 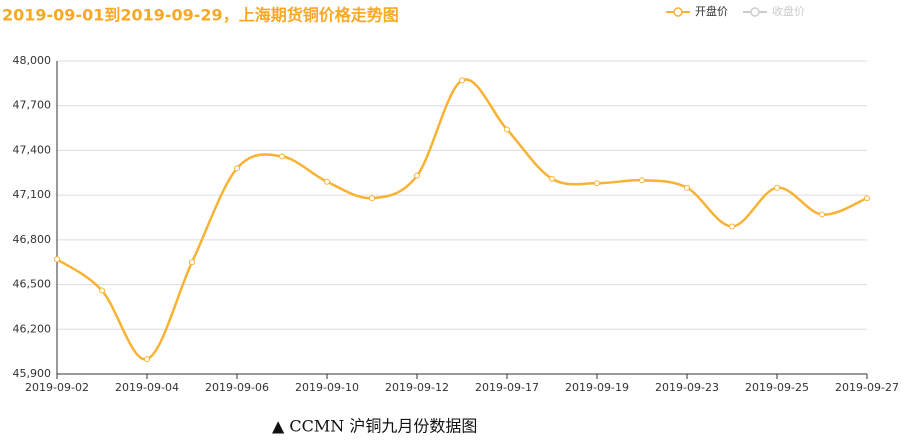 What do you see at coordinates (867, 387) in the screenshot?
I see `x-tick-label: 2019-09-27` at bounding box center [867, 387].